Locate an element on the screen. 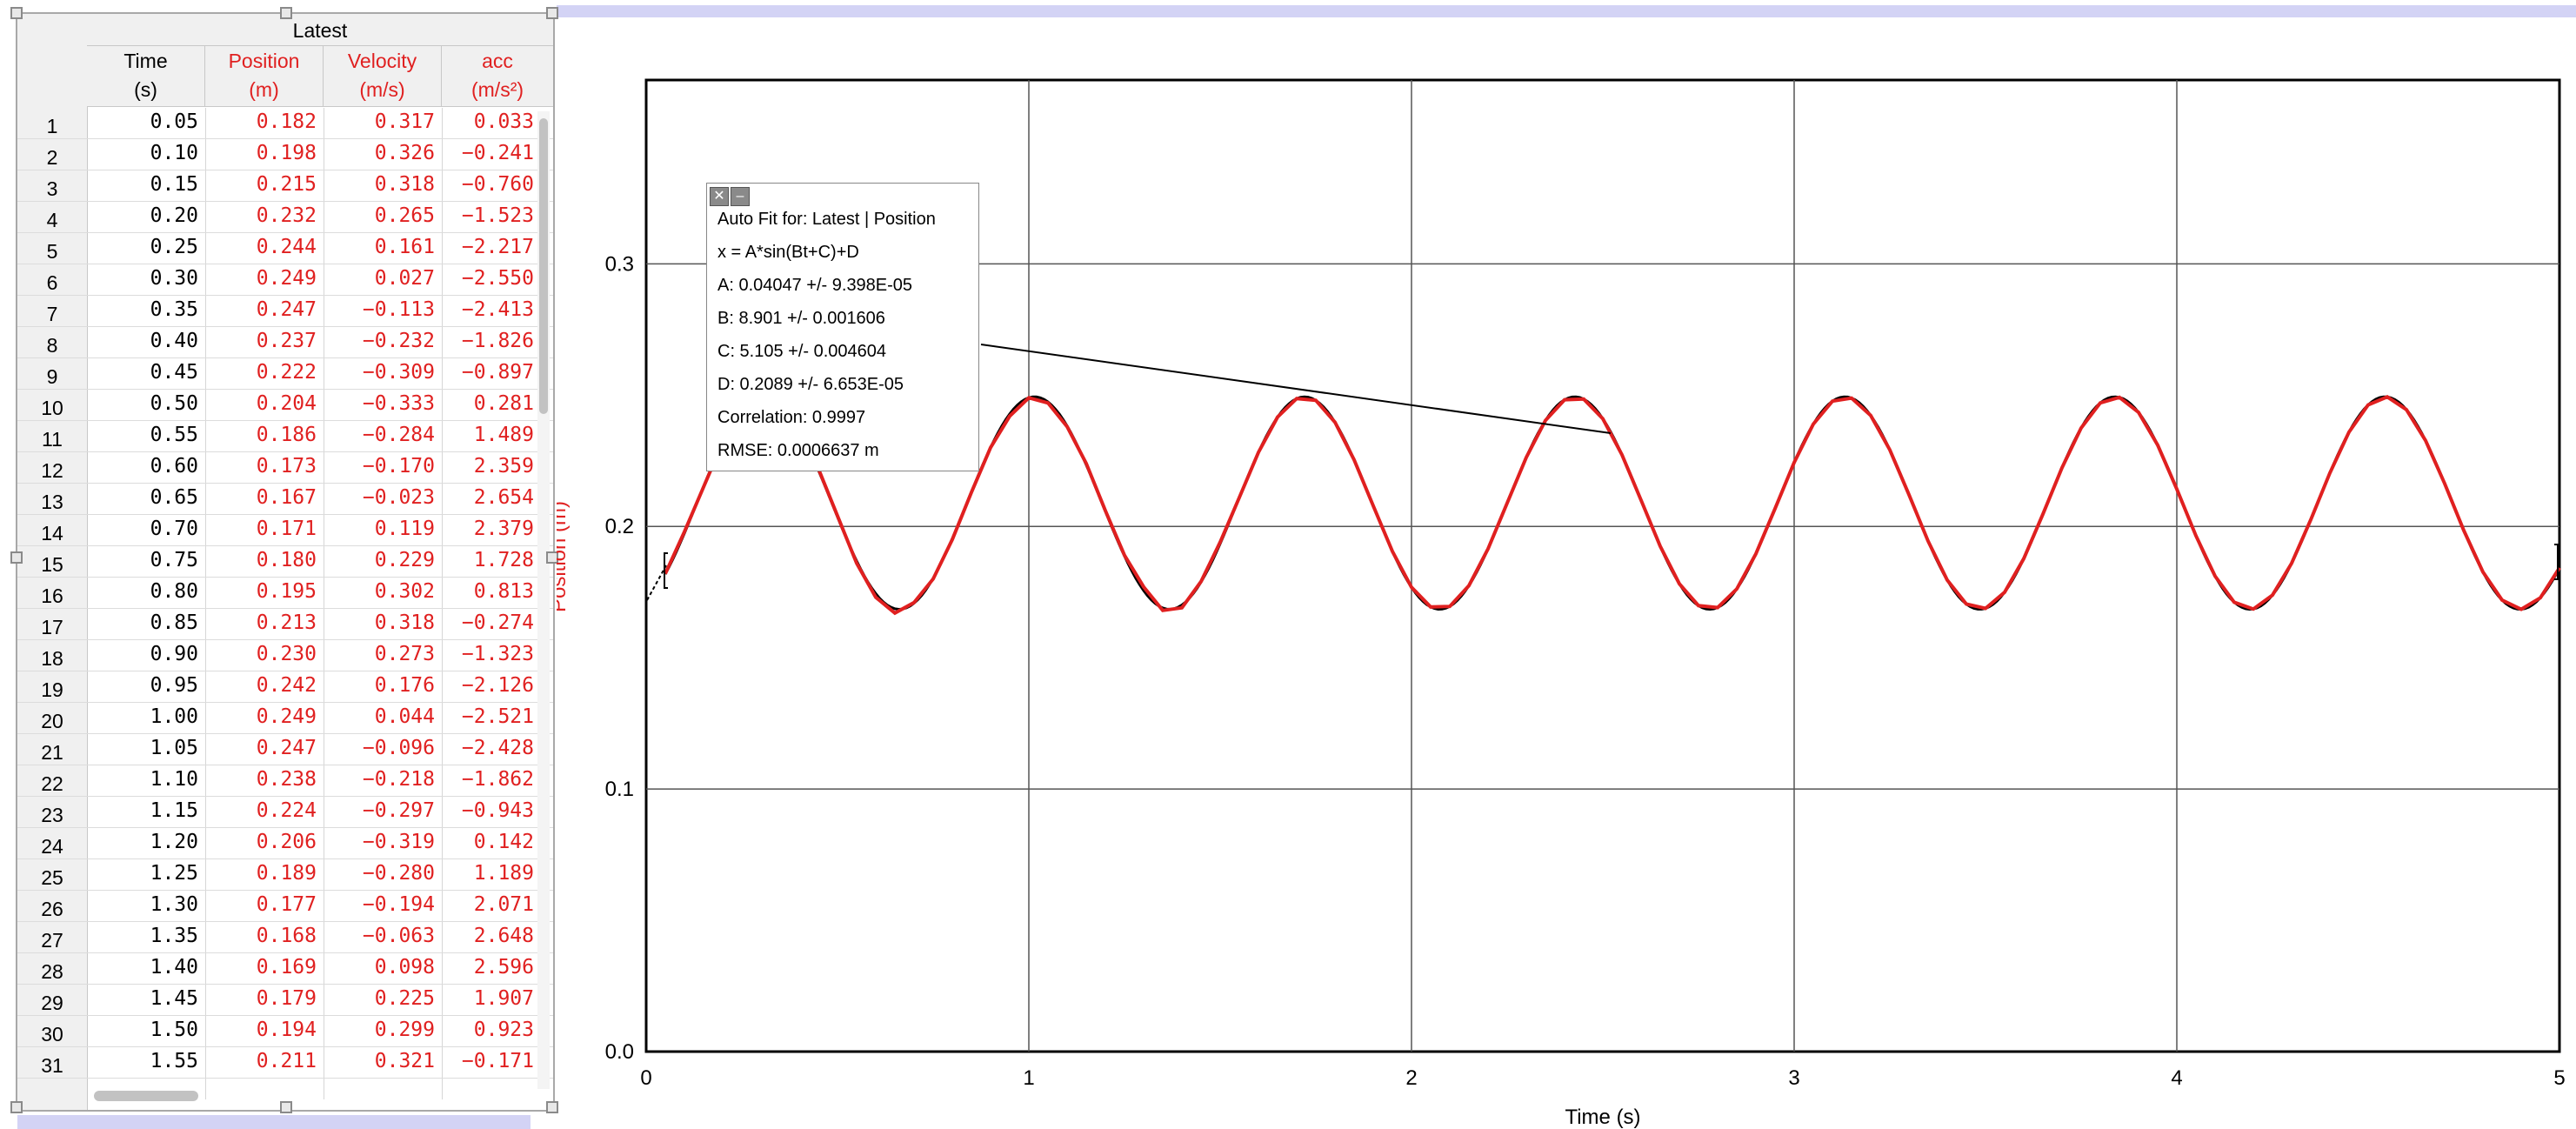 Image resolution: width=2576 pixels, height=1129 pixels. position-cell: 0.180 is located at coordinates (286, 560).